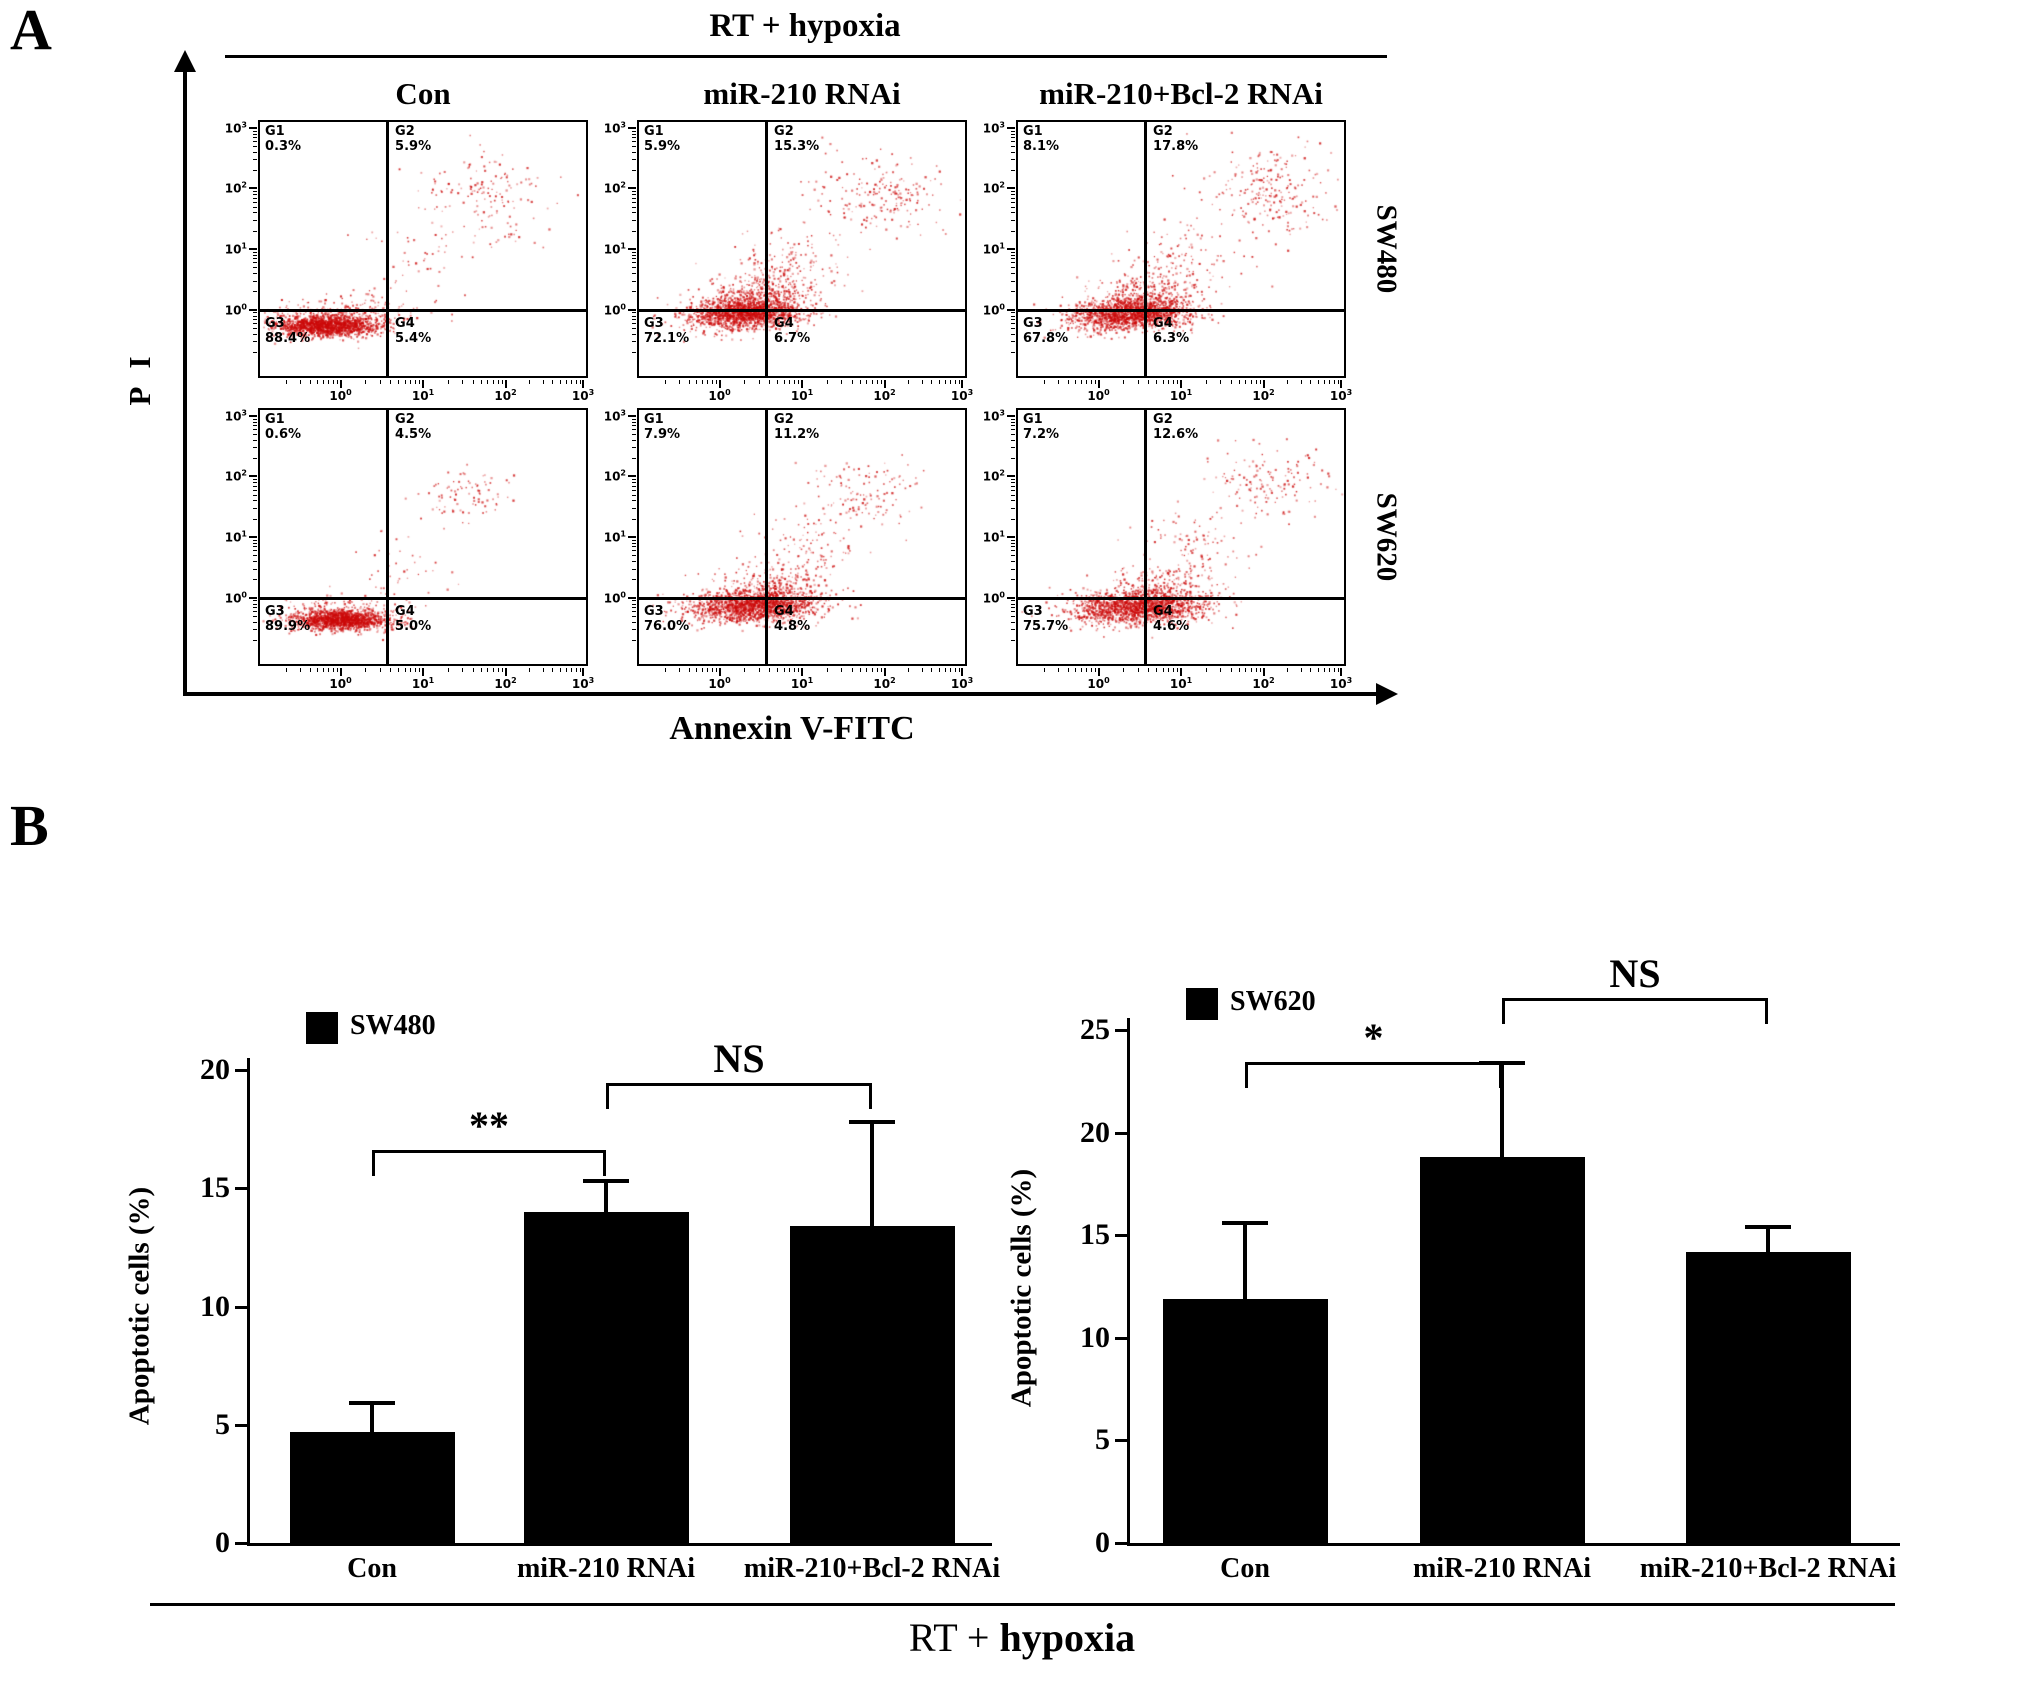  Describe the element at coordinates (405, 611) in the screenshot. I see `g4-name: G4` at that location.